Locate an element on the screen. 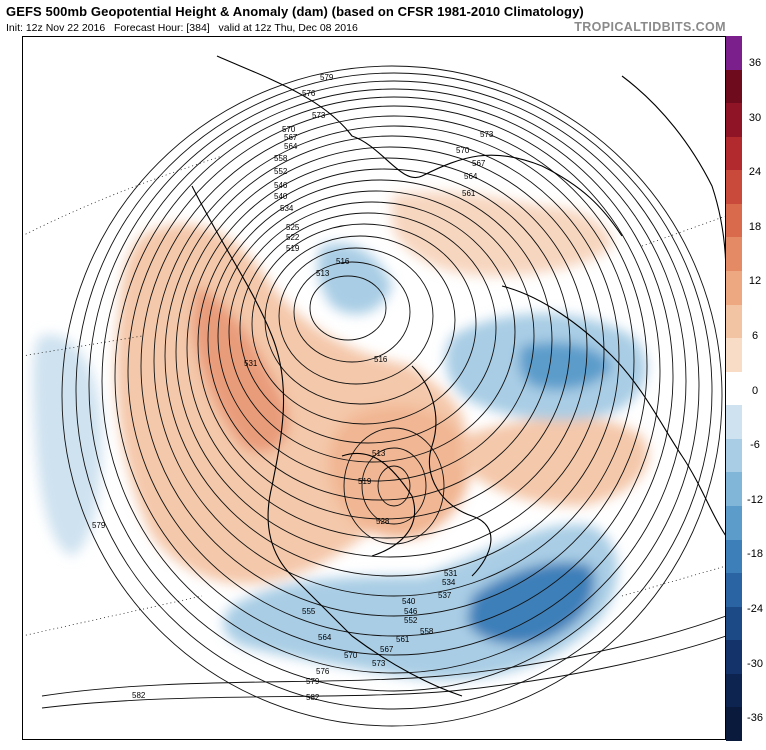  colorbar-tick-label: -18 is located at coordinates (755, 554).